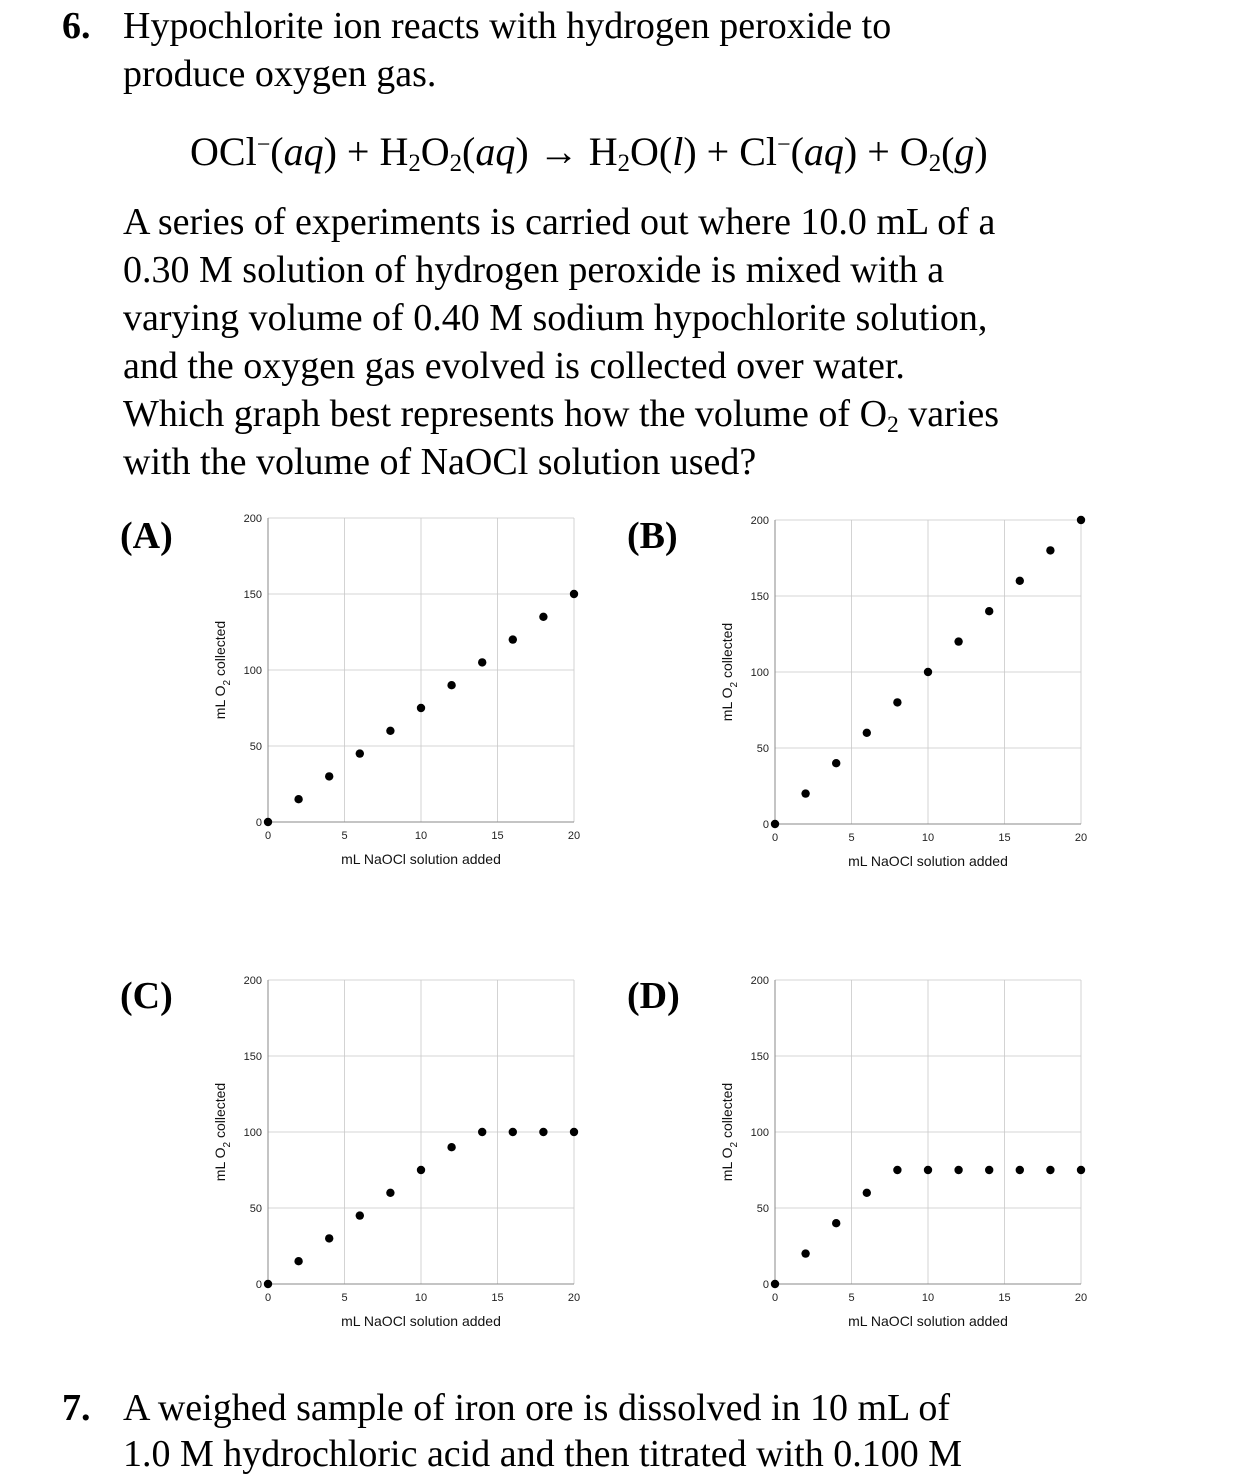 The image size is (1235, 1476). What do you see at coordinates (253, 1133) in the screenshot?
I see `chart-c-y-tick-label: 100` at bounding box center [253, 1133].